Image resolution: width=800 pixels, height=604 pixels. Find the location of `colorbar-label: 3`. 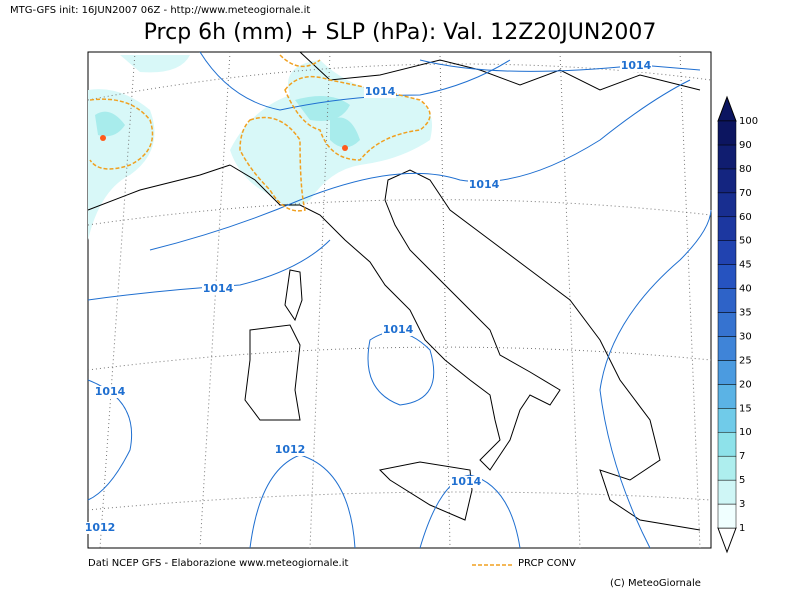

colorbar-label: 3 is located at coordinates (742, 504).